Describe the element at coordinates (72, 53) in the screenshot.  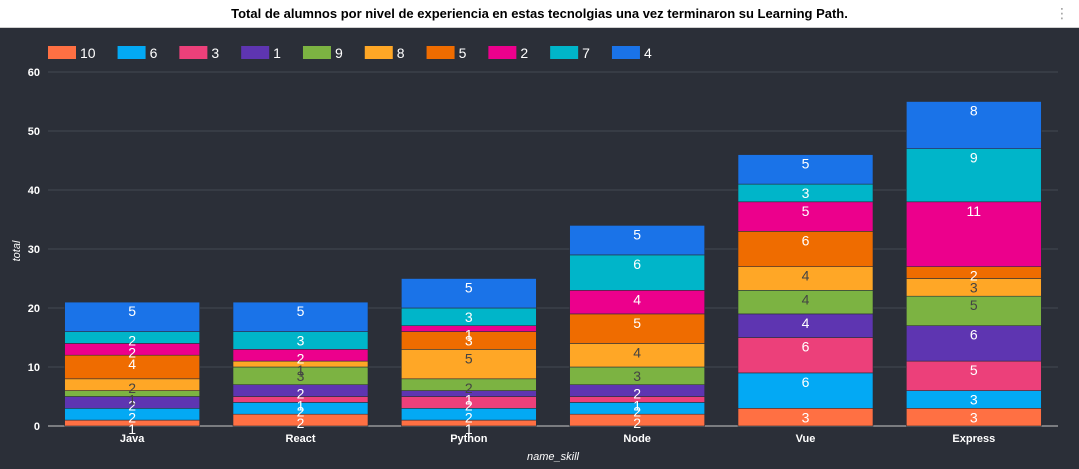
I see `legend-item: 10` at that location.